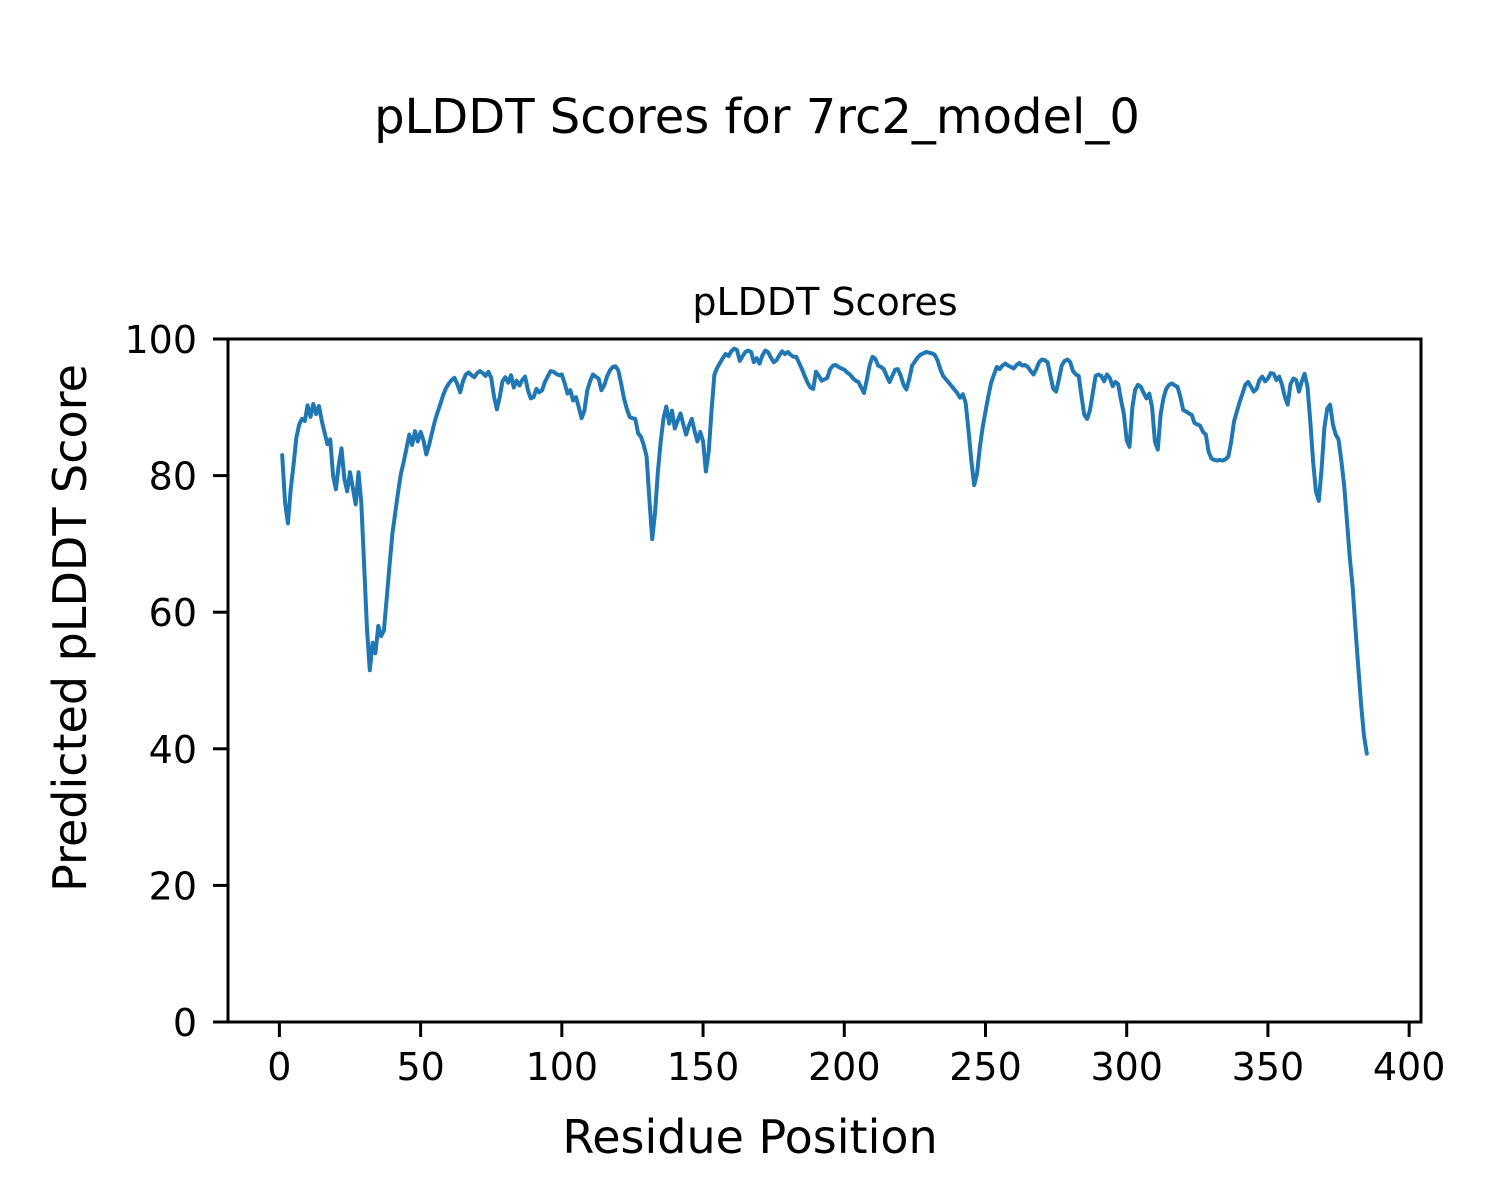 This screenshot has height=1200, width=1500. I want to click on x-tick-label: 100, so click(562, 1067).